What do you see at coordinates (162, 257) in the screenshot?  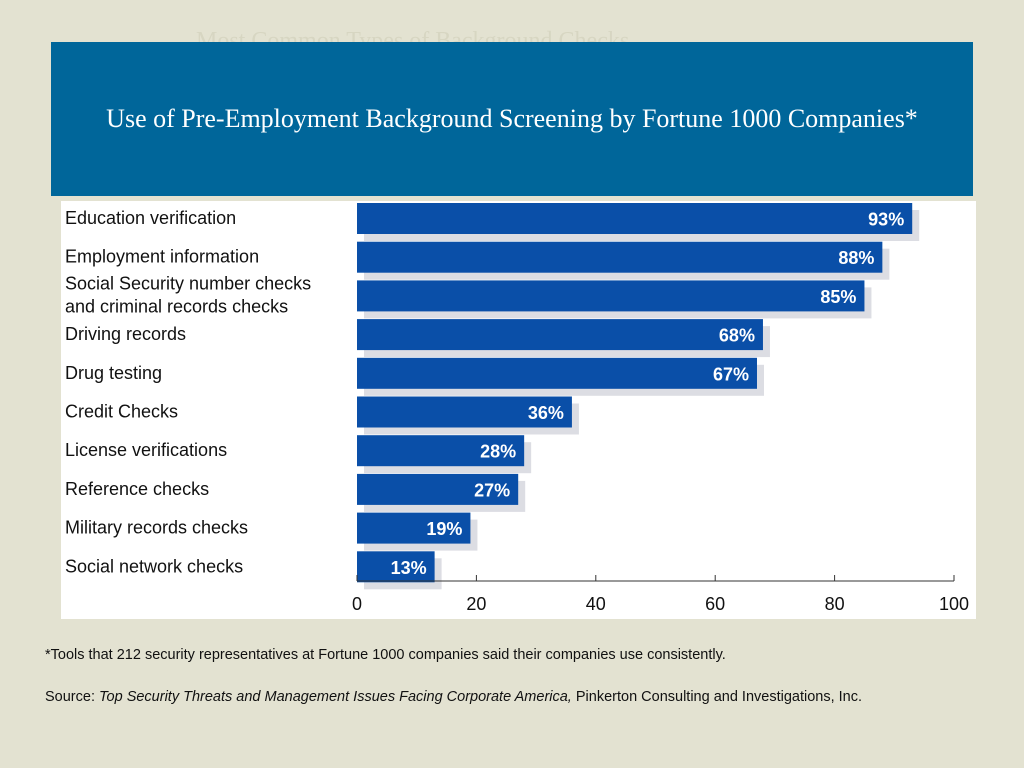 I see `category-label: Employment information` at bounding box center [162, 257].